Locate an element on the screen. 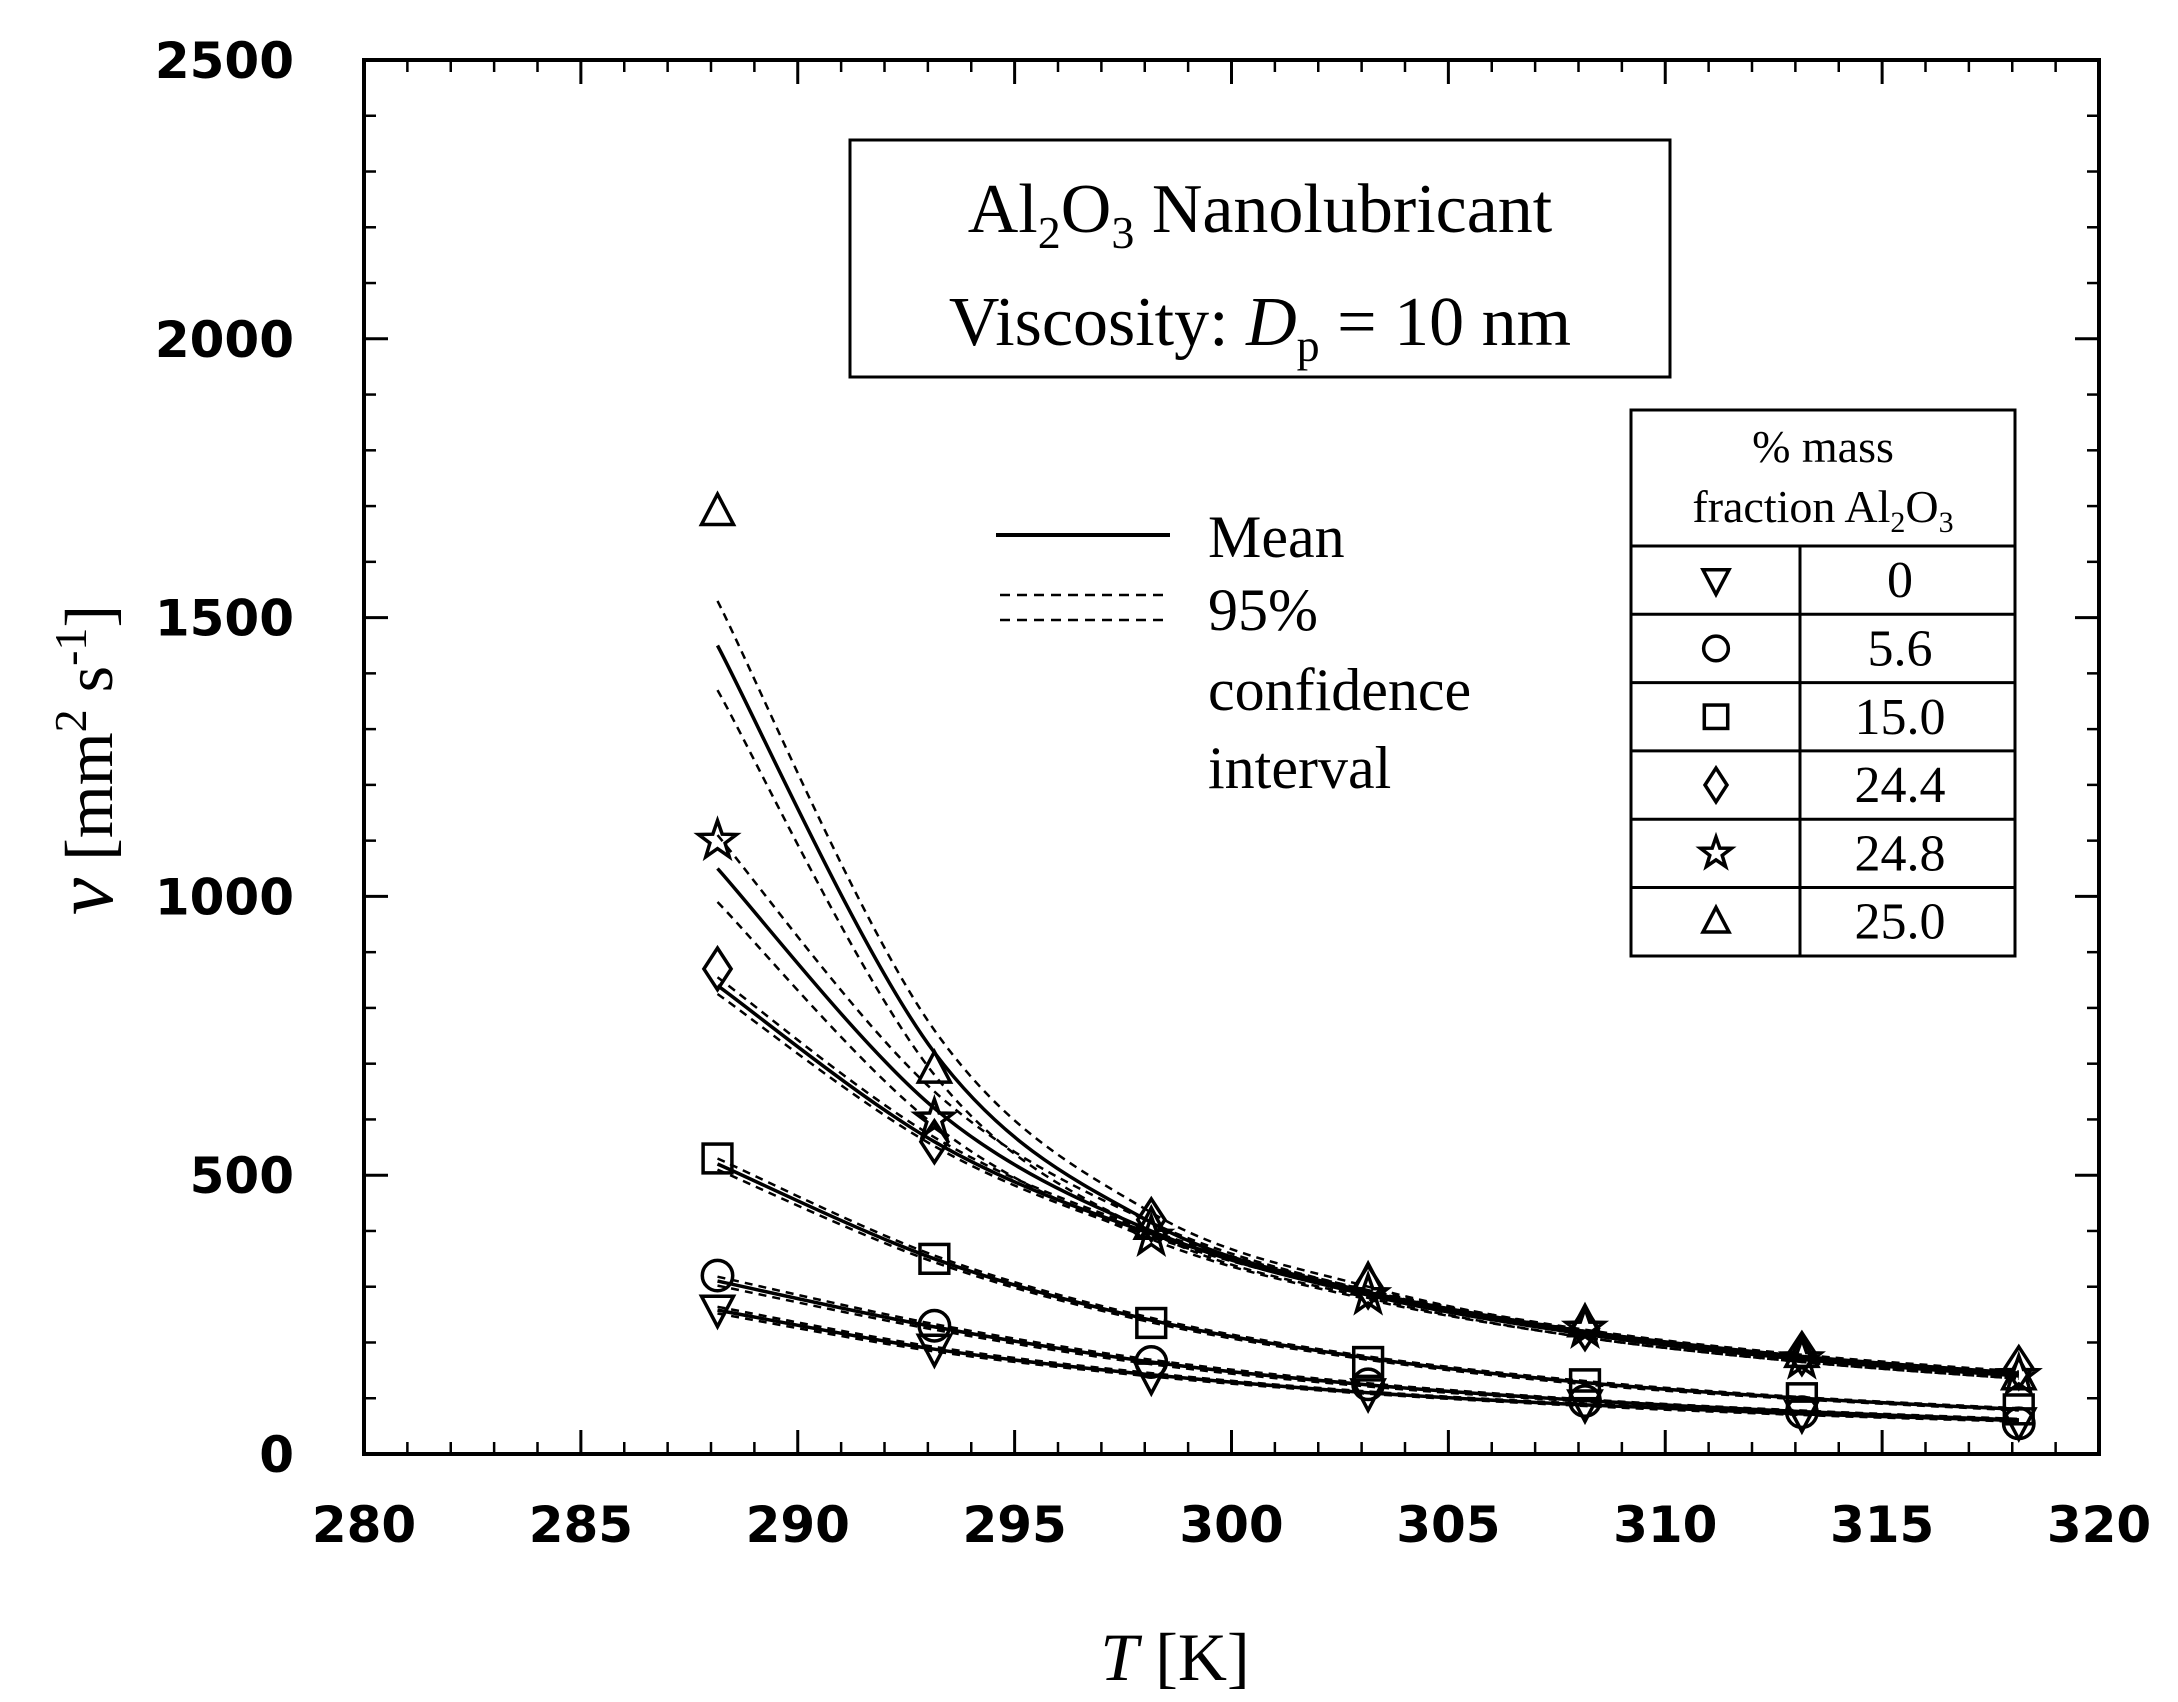 The width and height of the screenshot is (2178, 1702). legend-mean-label: Mean is located at coordinates (1276, 537).